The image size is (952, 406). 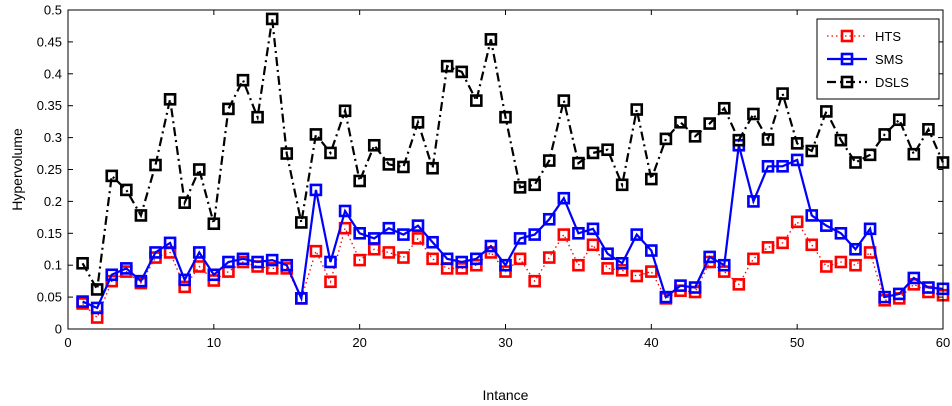 What do you see at coordinates (67, 342) in the screenshot?
I see `x-tick-label: 0` at bounding box center [67, 342].